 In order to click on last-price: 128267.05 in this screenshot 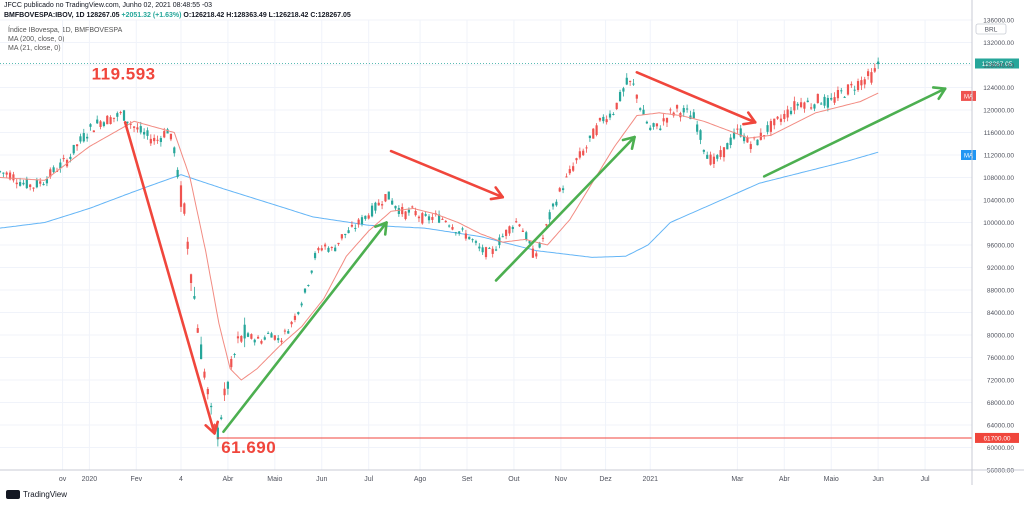, I will do `click(103, 15)`.